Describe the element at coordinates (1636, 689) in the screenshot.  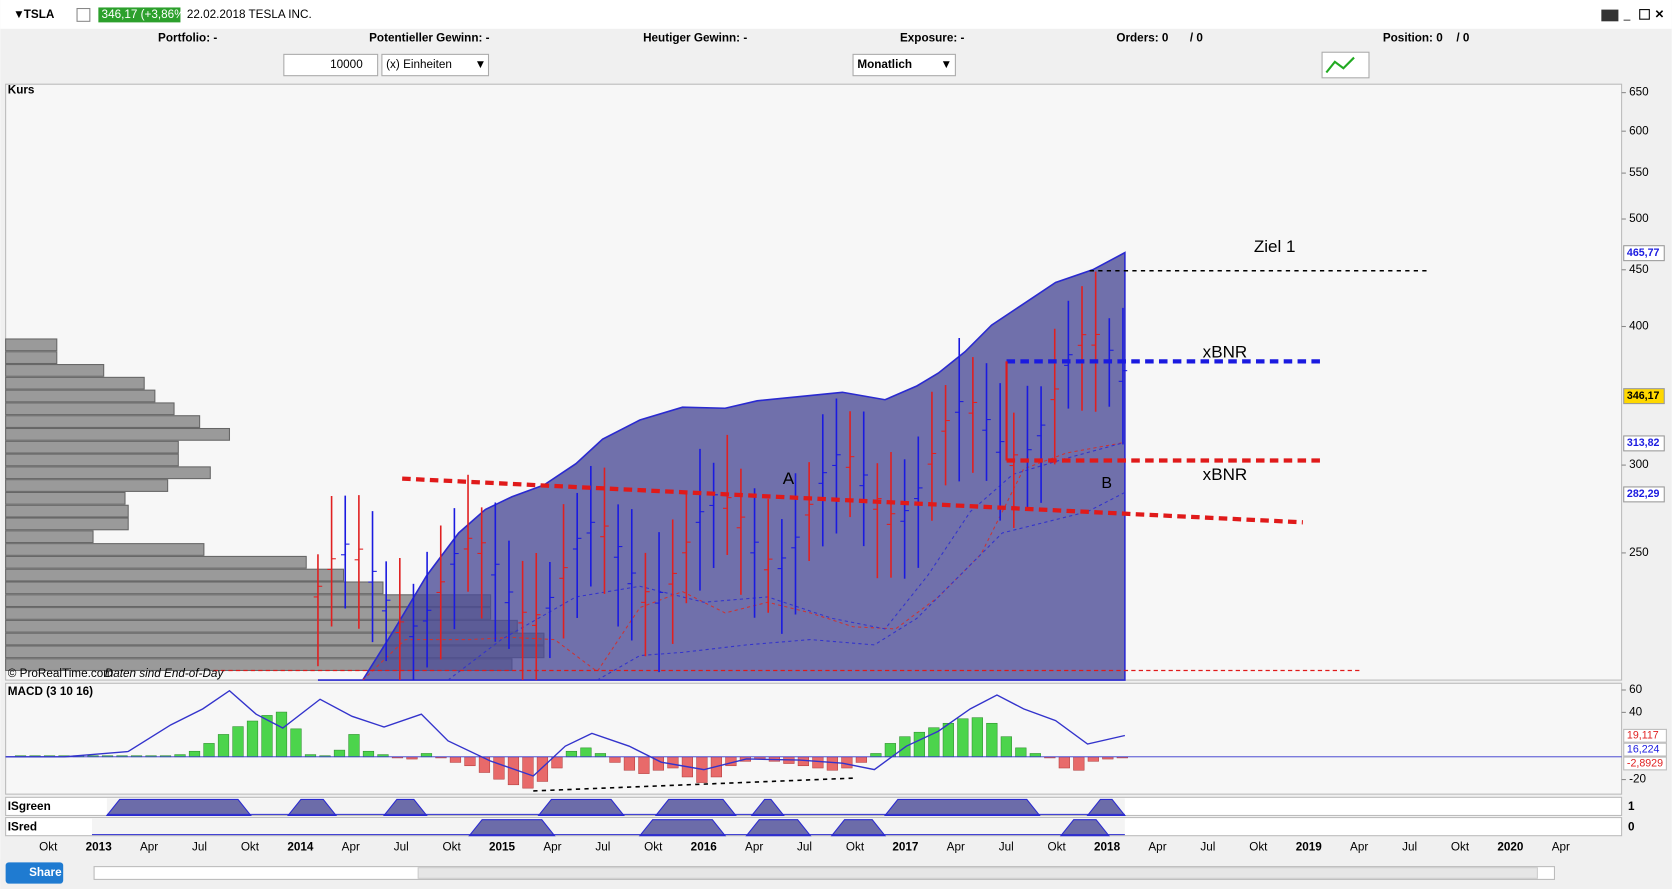
I see `y-tick-label: 60` at that location.